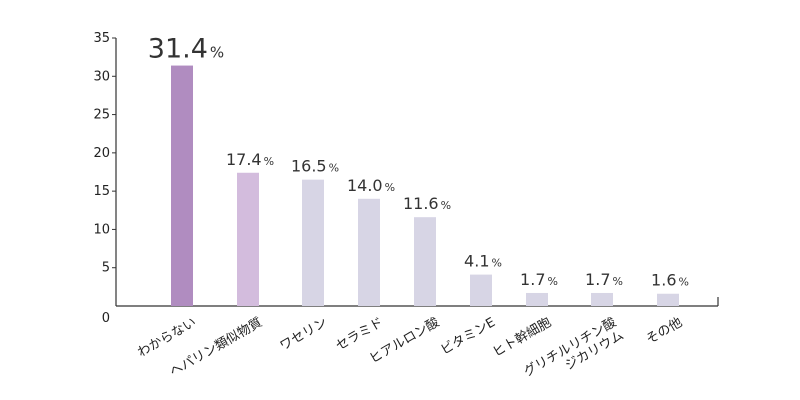 This screenshot has width=800, height=400. I want to click on category-label-line: ワセリン, so click(303, 334).